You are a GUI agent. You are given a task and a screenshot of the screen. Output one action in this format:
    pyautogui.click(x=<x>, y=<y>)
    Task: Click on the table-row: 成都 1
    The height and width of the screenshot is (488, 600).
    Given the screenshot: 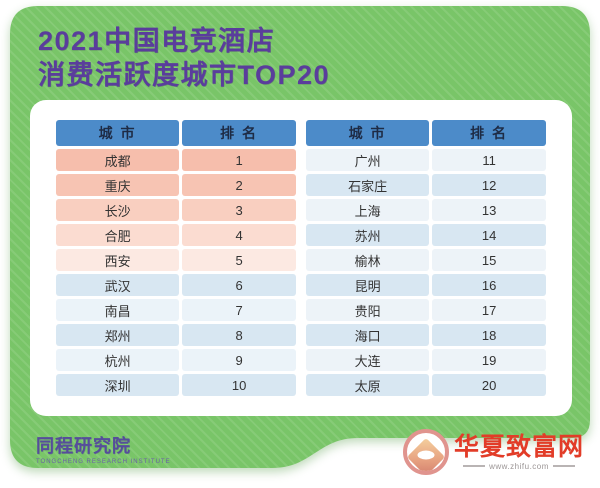 What is the action you would take?
    pyautogui.click(x=176, y=160)
    